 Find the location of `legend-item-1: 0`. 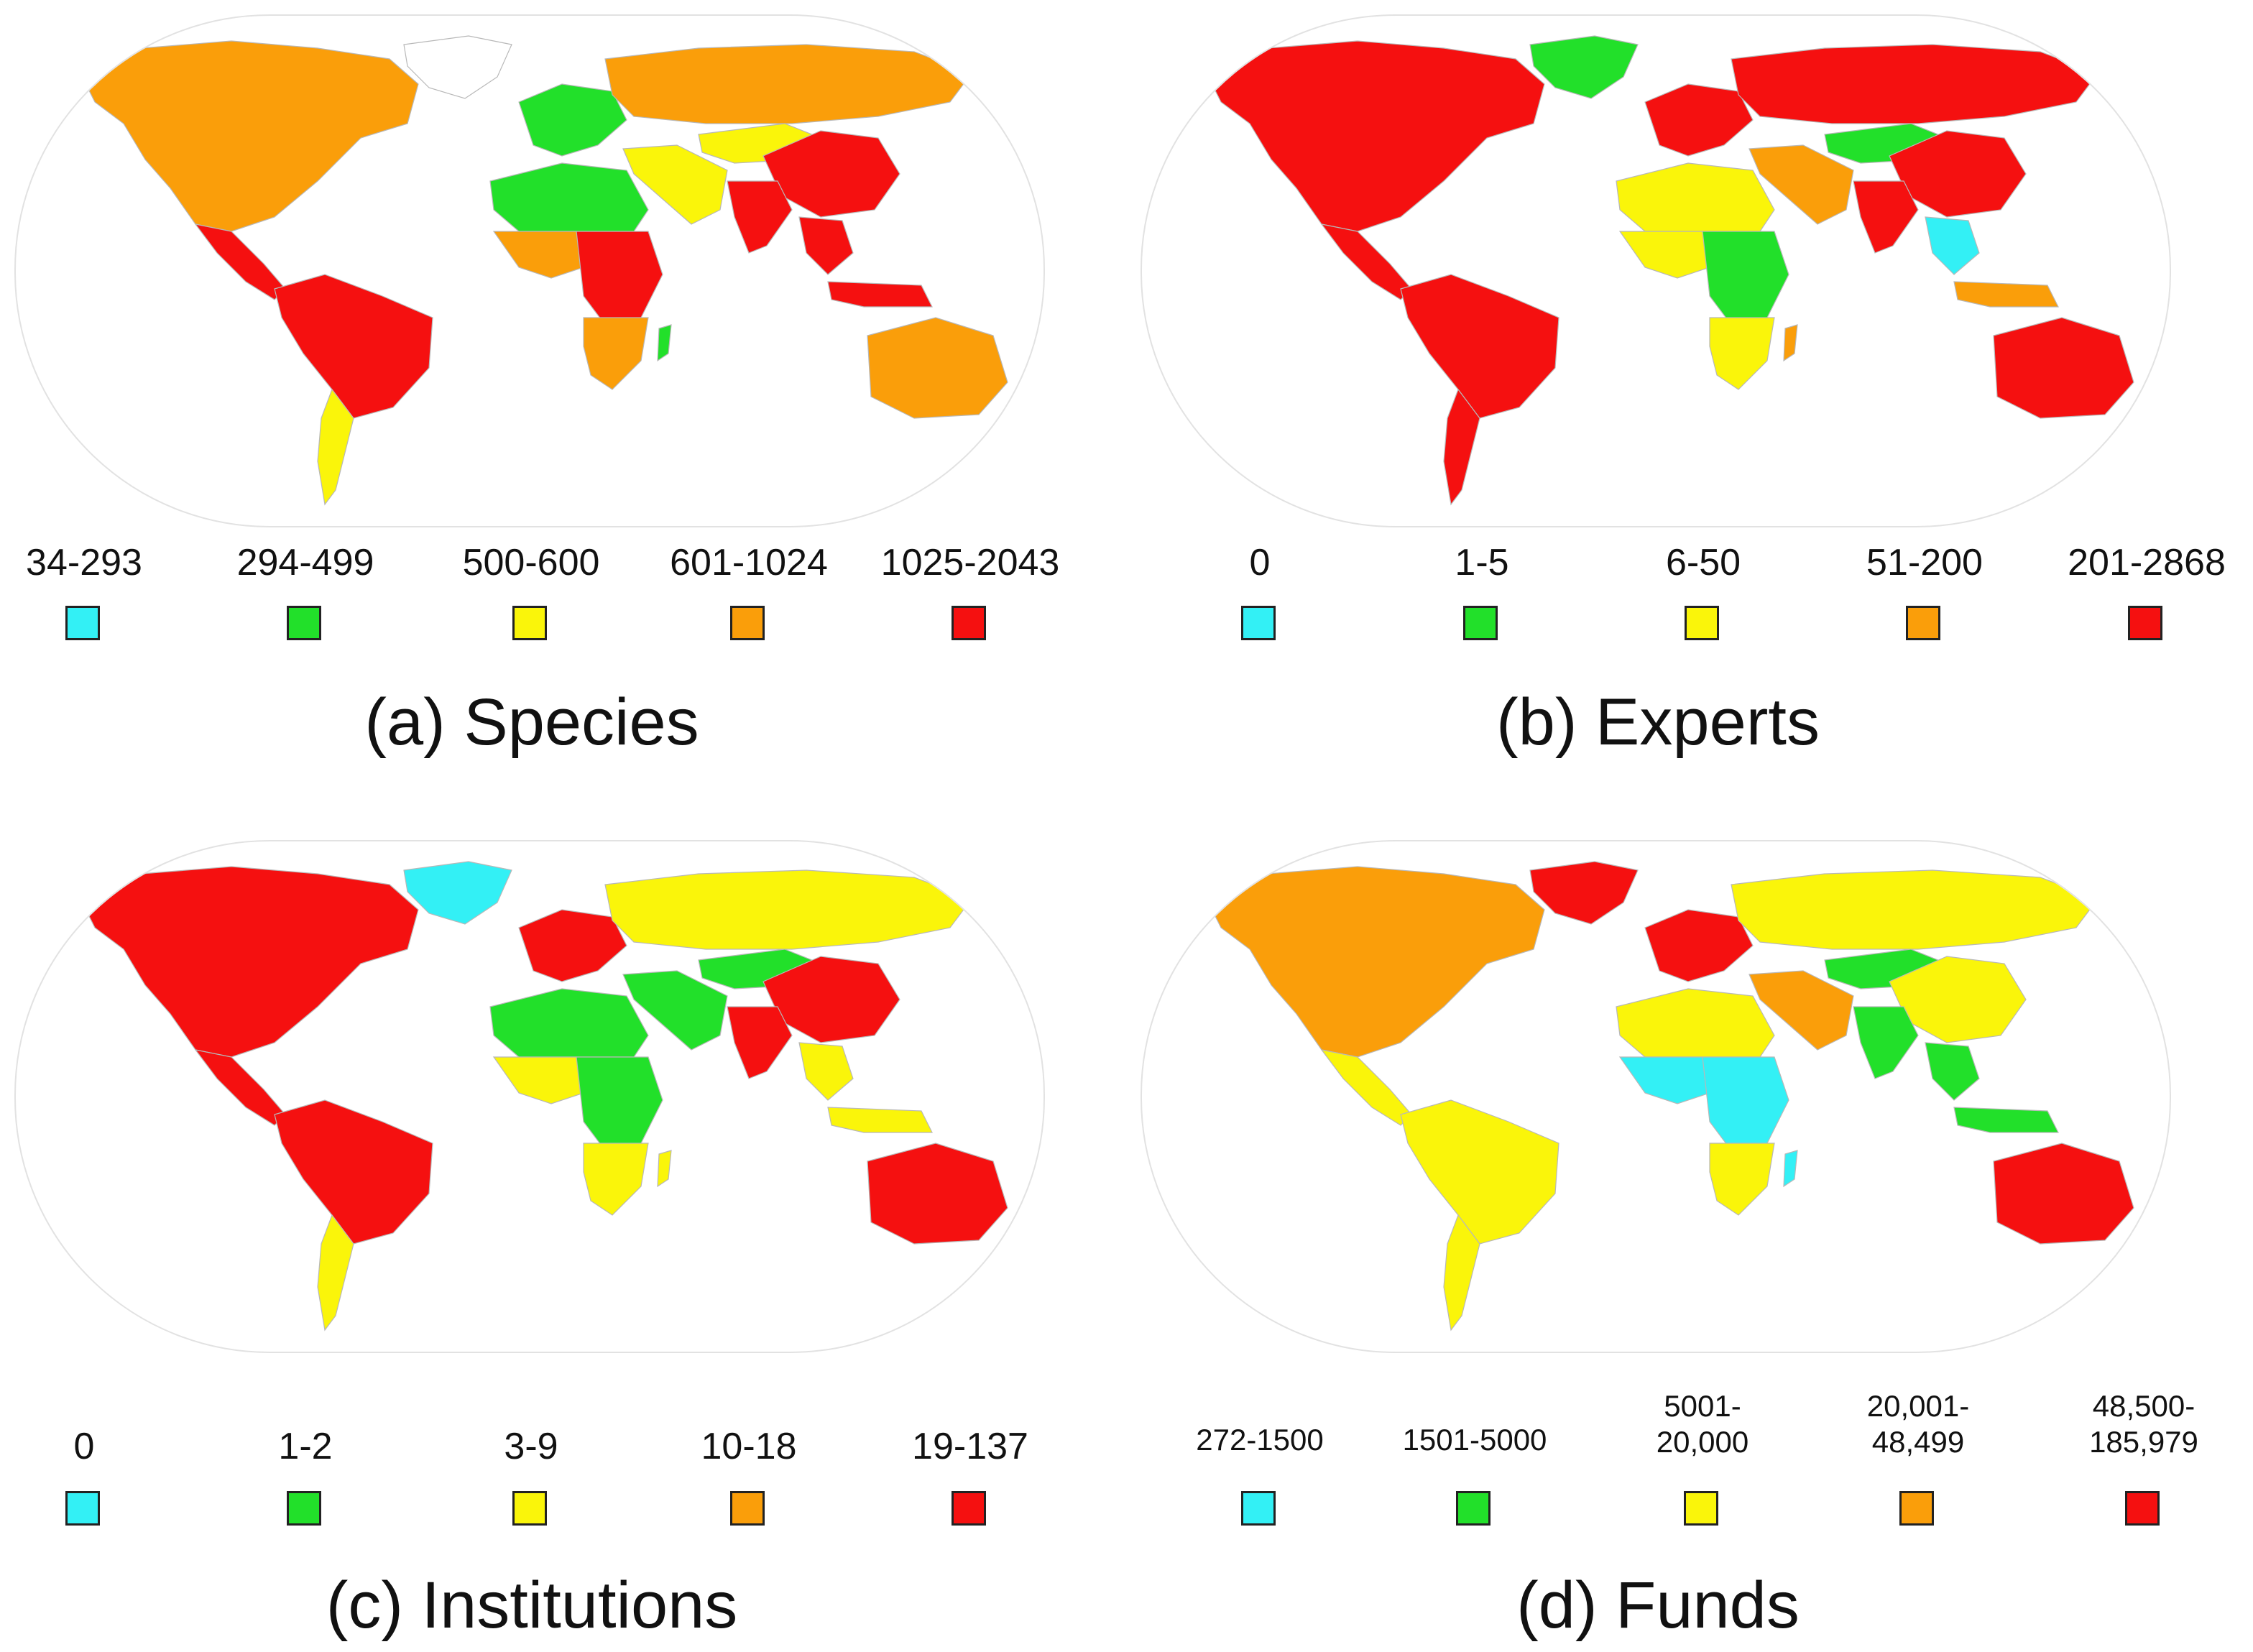

legend-item-1: 0 is located at coordinates (89, 1480).